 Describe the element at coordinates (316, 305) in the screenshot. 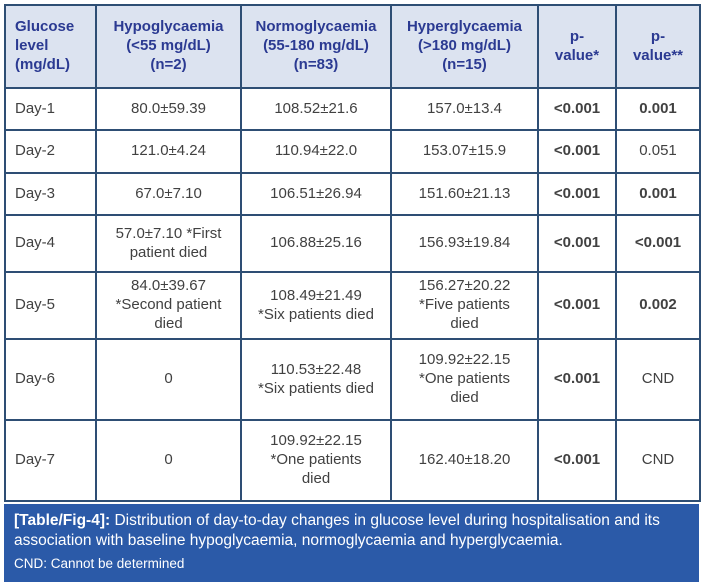

I see `normo-cell: 108.49±21.49 *Six patients died` at that location.